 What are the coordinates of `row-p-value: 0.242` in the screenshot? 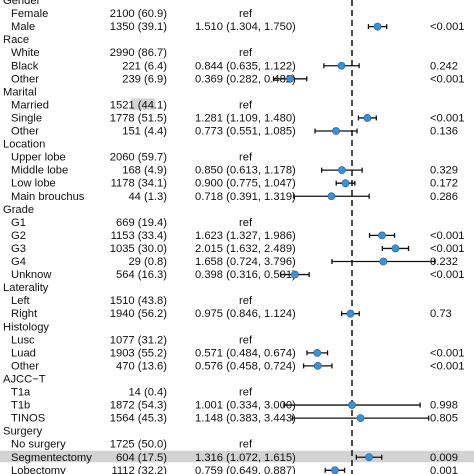 It's located at (444, 66).